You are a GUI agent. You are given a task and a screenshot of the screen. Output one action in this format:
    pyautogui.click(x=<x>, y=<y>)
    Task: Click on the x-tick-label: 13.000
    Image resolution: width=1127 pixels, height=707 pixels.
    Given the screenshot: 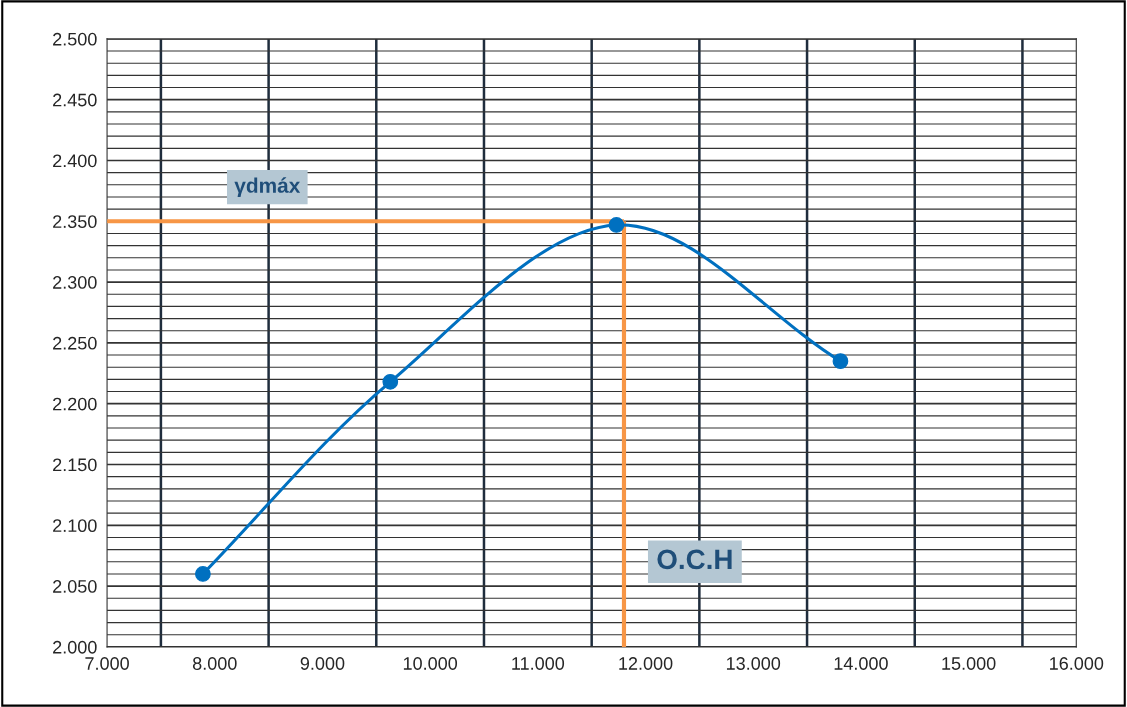 What is the action you would take?
    pyautogui.click(x=753, y=663)
    